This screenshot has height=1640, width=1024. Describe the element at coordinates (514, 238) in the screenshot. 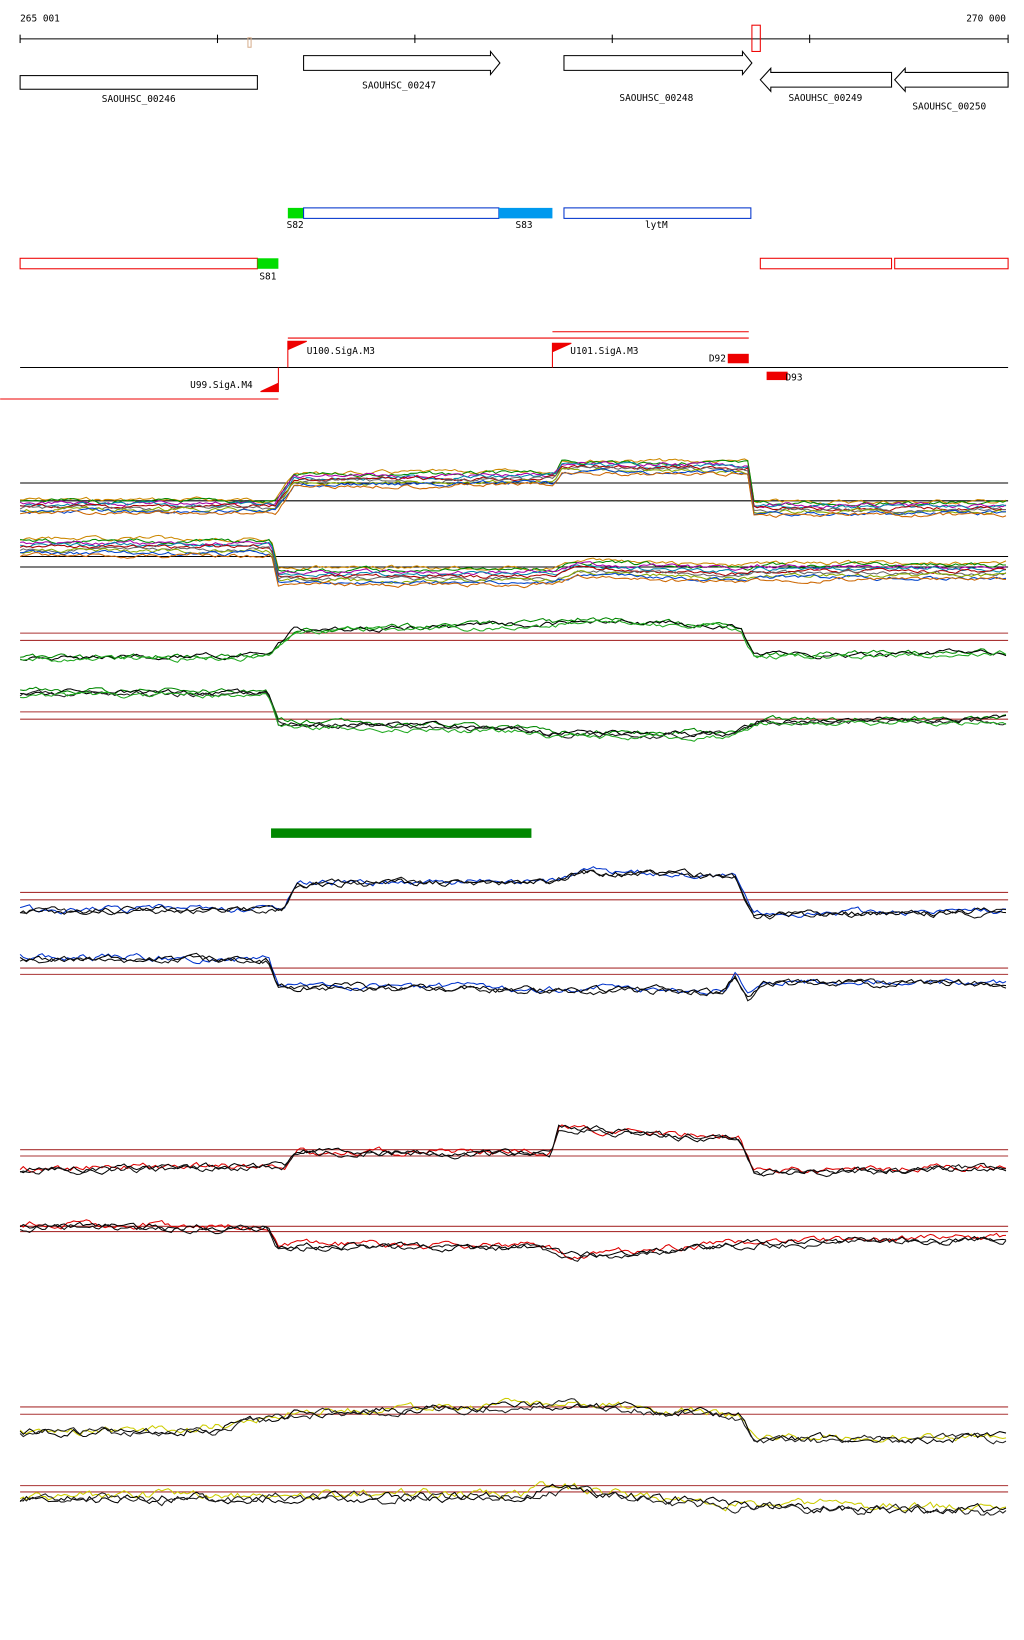

I see `features` at that location.